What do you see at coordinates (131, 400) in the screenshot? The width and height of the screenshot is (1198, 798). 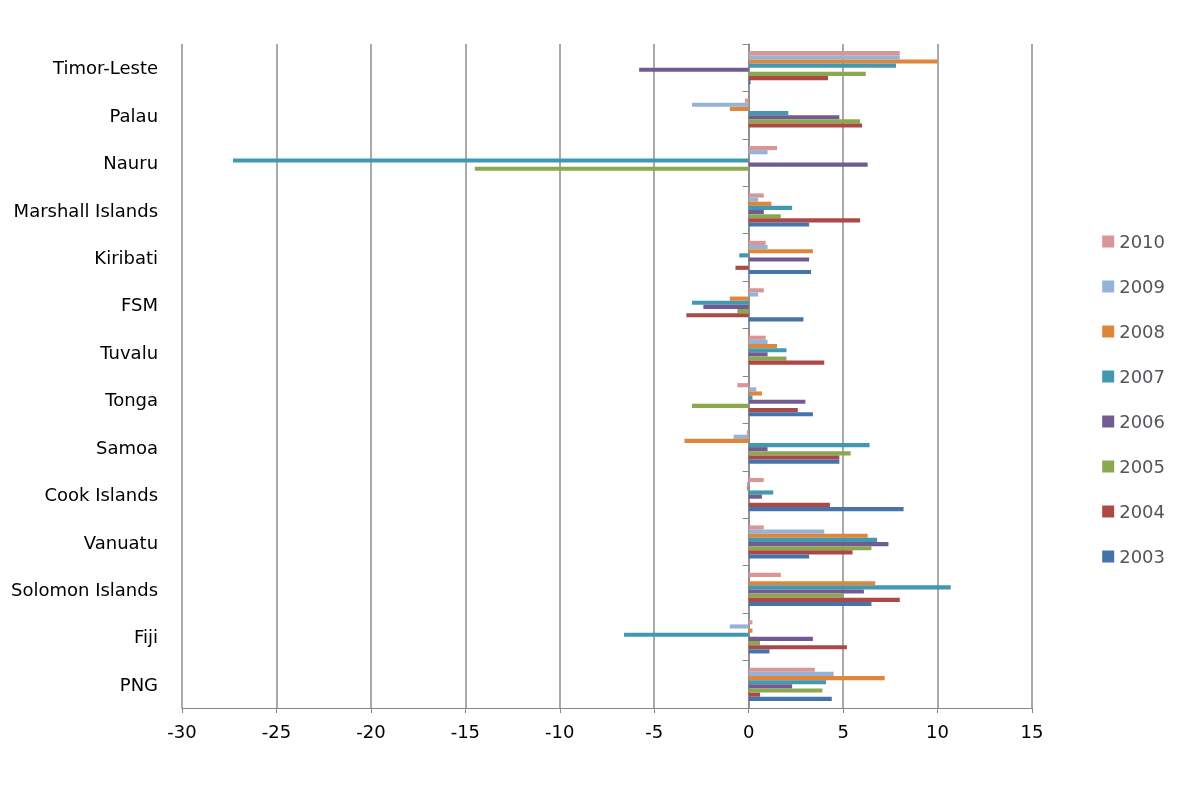 I see `y-tick-label: Tonga` at bounding box center [131, 400].